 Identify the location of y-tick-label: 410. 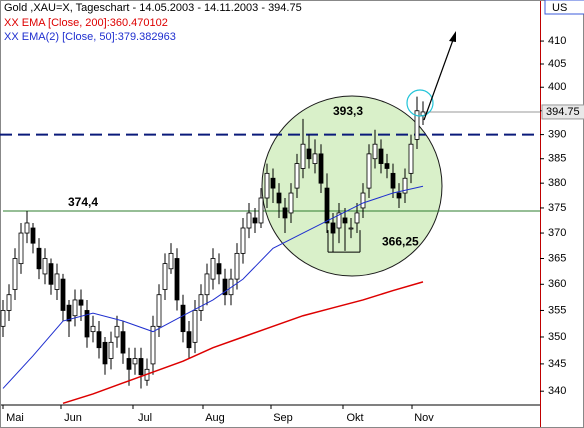
(557, 41).